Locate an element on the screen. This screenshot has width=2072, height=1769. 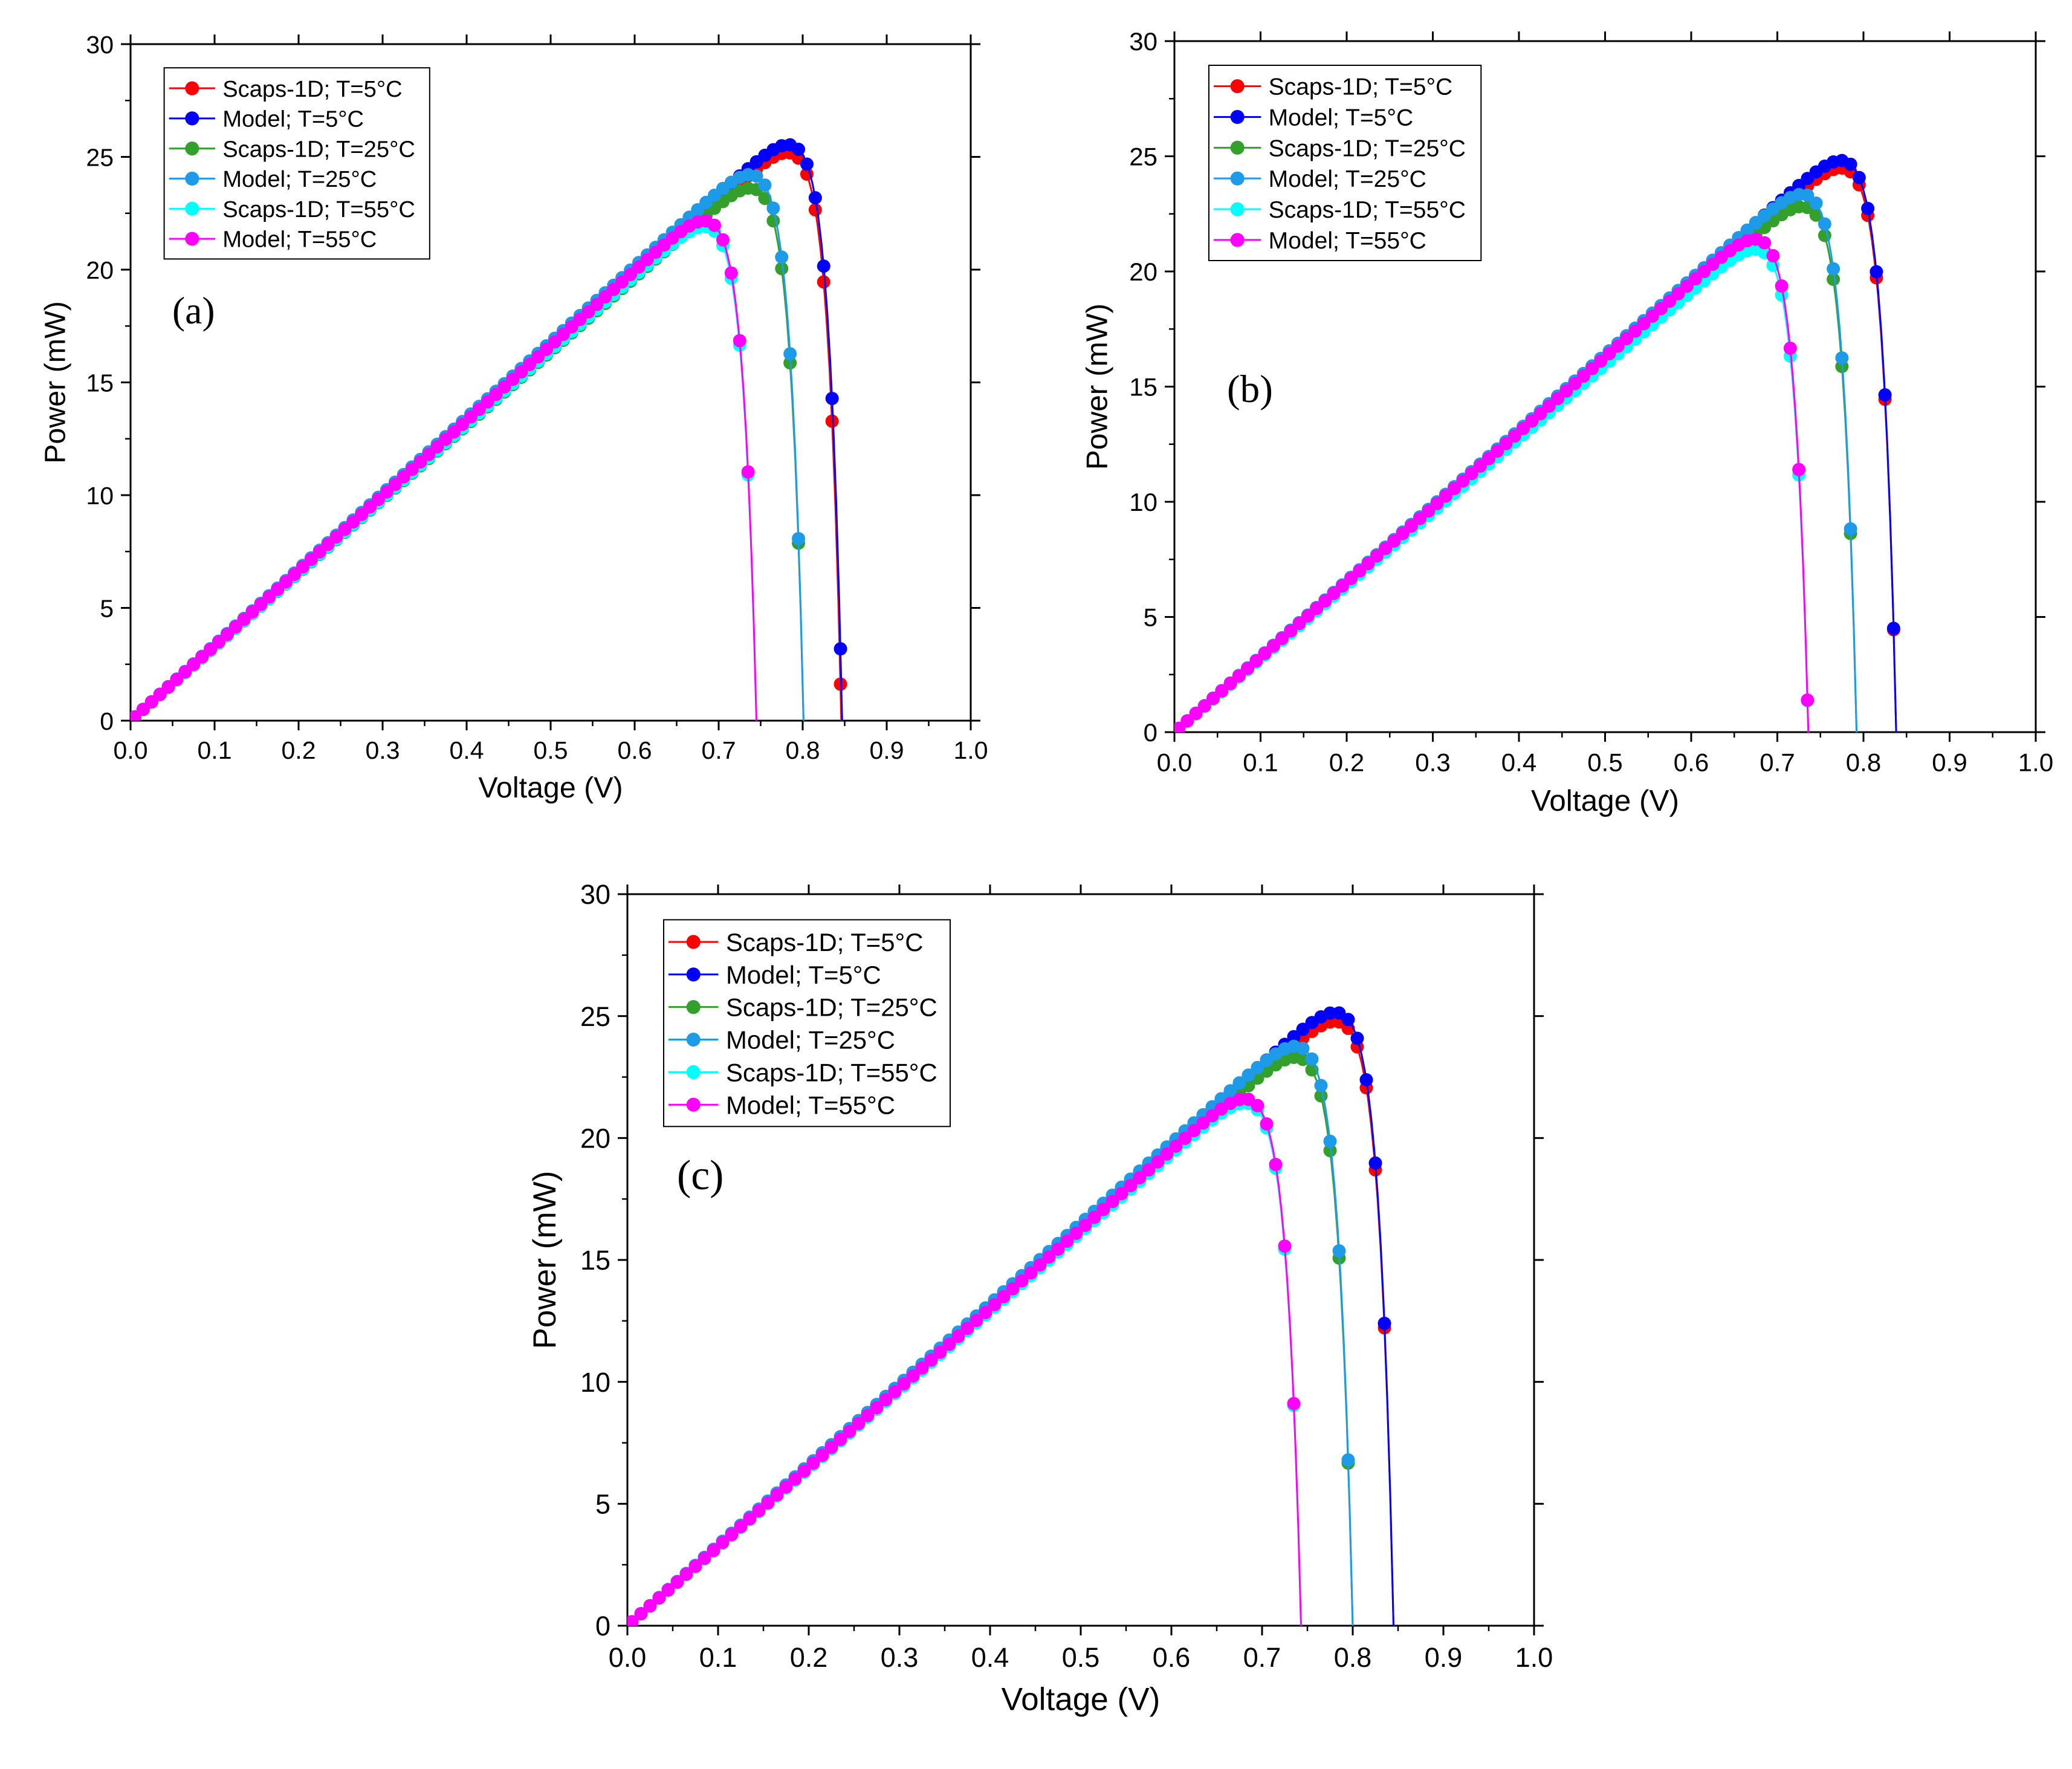
x-tick-label: 0.3 is located at coordinates (1432, 762).